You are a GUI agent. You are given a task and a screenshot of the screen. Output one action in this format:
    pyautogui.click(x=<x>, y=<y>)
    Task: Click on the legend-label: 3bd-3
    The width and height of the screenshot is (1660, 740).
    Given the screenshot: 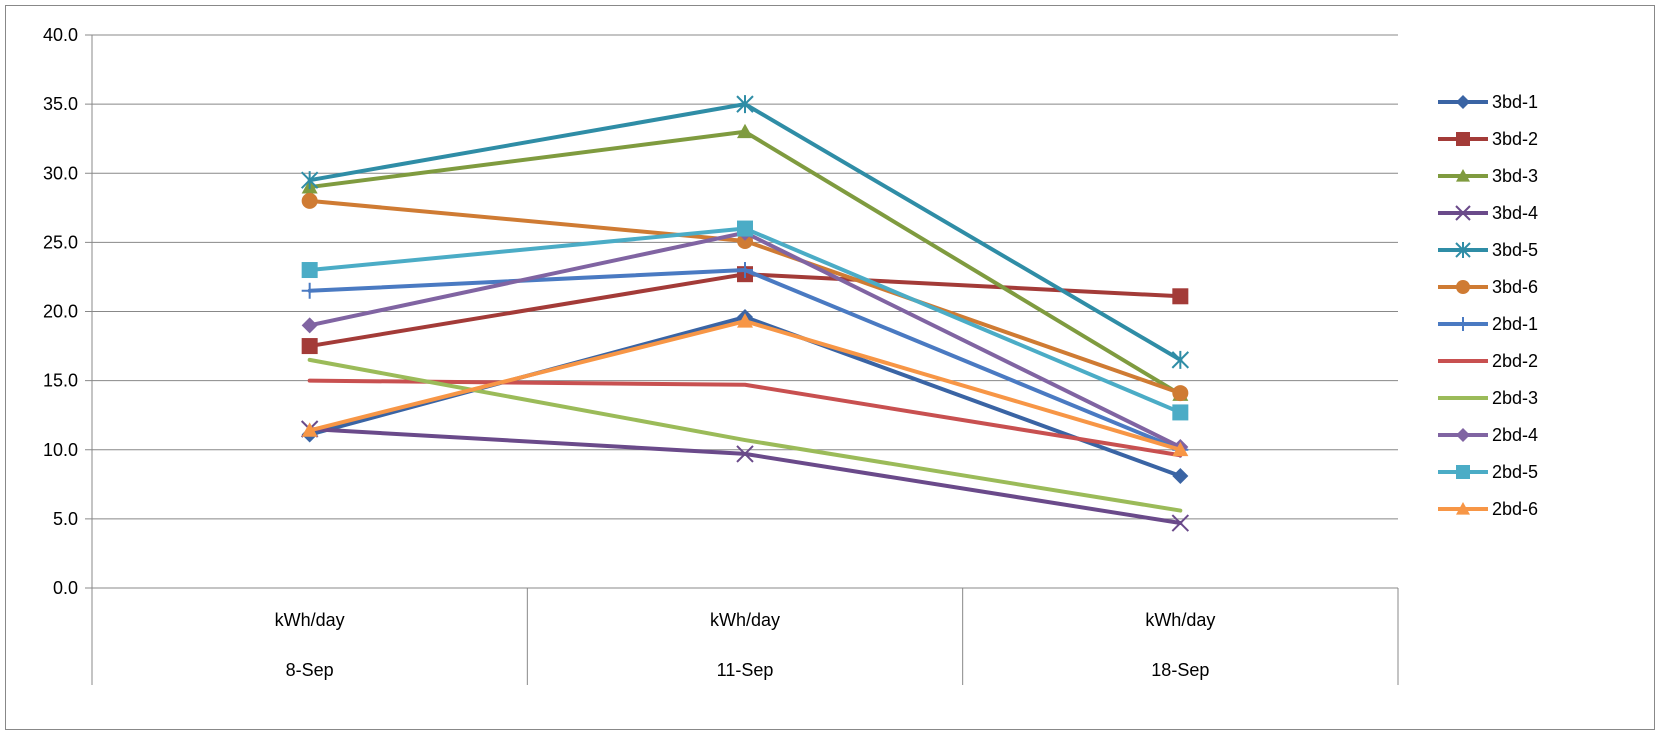 What is the action you would take?
    pyautogui.click(x=1515, y=176)
    